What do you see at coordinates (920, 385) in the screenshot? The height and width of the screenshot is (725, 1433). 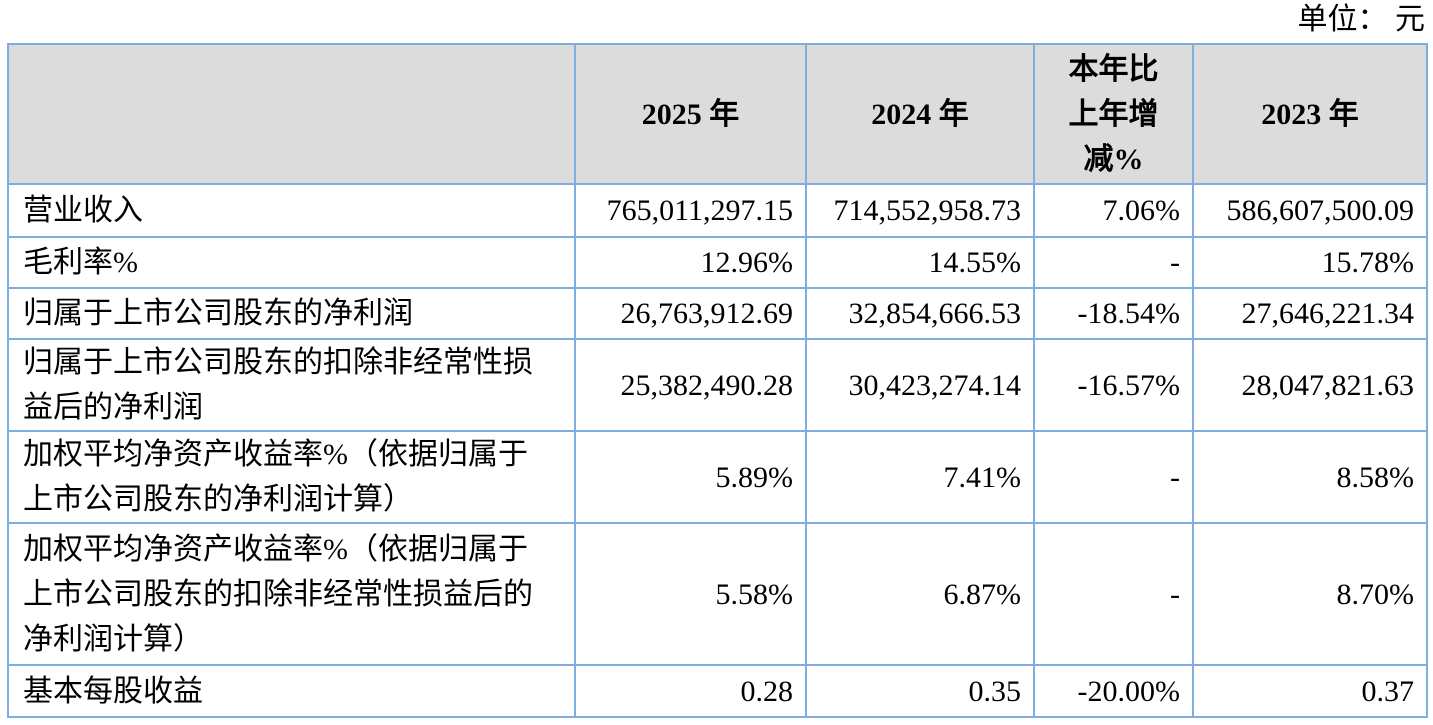 I see `value-2024: 30,423,274.14` at bounding box center [920, 385].